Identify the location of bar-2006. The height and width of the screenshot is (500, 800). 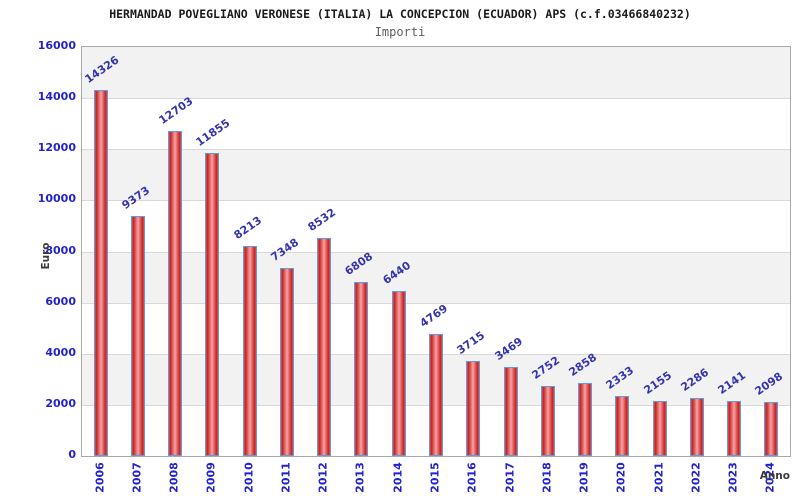
(100, 272).